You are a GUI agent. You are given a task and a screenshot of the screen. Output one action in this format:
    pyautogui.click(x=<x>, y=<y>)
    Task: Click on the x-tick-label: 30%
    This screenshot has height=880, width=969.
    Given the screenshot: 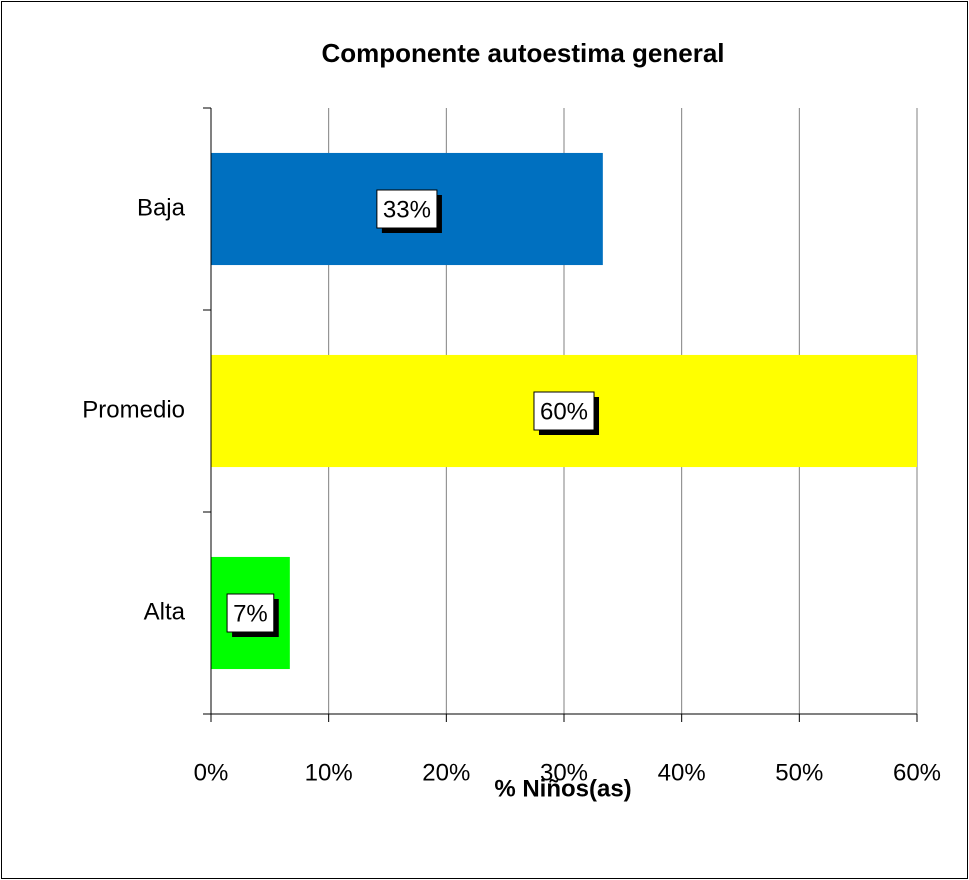 What is the action you would take?
    pyautogui.click(x=564, y=772)
    